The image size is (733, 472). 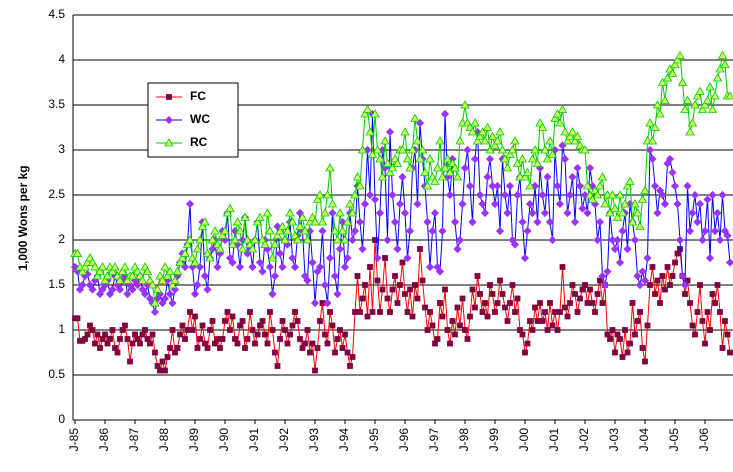 What do you see at coordinates (56, 374) in the screenshot?
I see `y-tick-label: 0.5` at bounding box center [56, 374].